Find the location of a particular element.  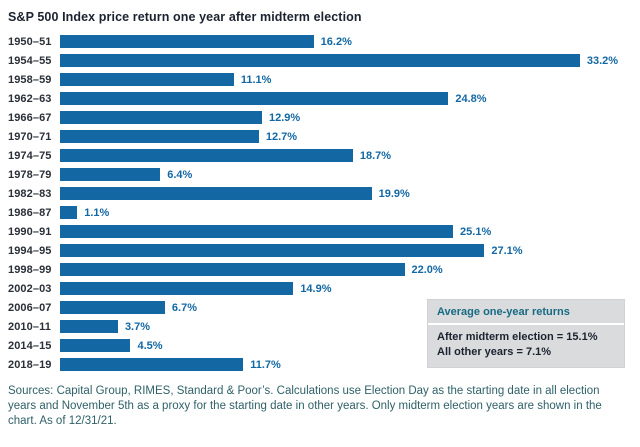

value-label: 6.4% is located at coordinates (180, 174).